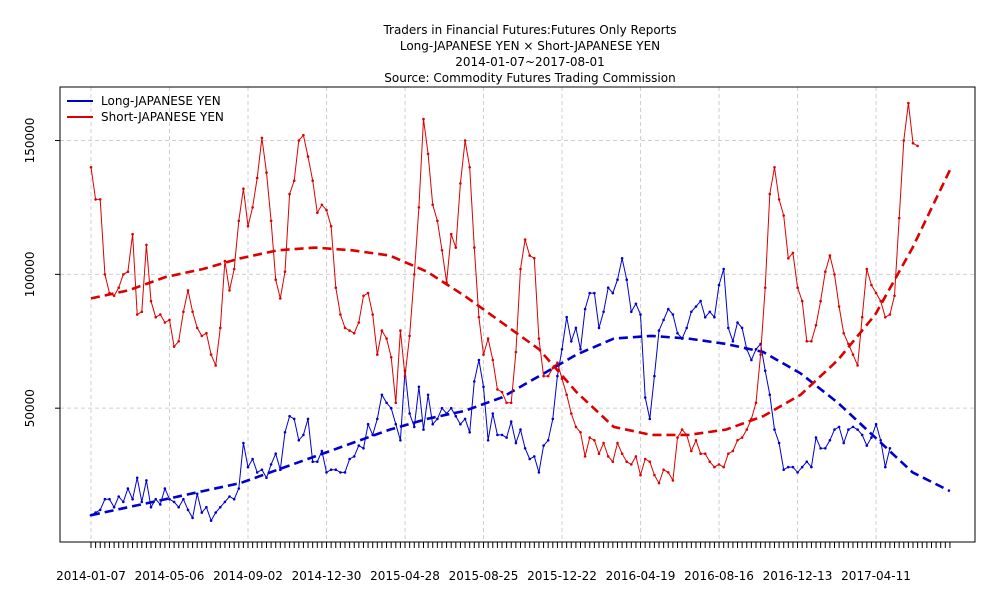 This screenshot has width=1000, height=600. Describe the element at coordinates (145, 109) in the screenshot. I see `legend: Long-JAPANESE YEN Short-JAPANESE YEN` at that location.